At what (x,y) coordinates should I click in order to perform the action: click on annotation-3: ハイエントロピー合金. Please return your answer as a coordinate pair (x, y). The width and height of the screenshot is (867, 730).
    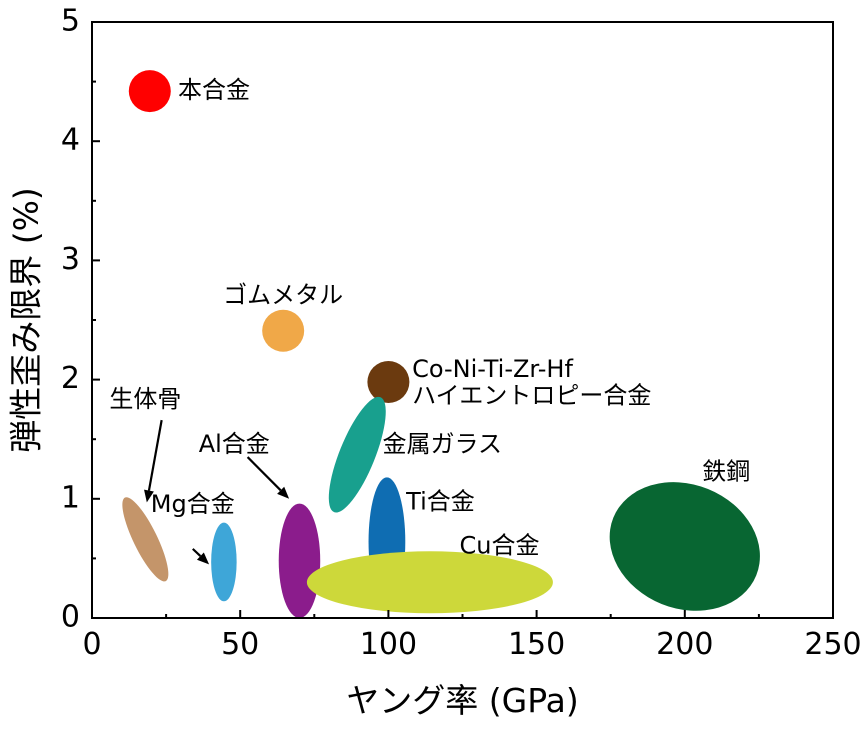
    Looking at the image, I should click on (531, 395).